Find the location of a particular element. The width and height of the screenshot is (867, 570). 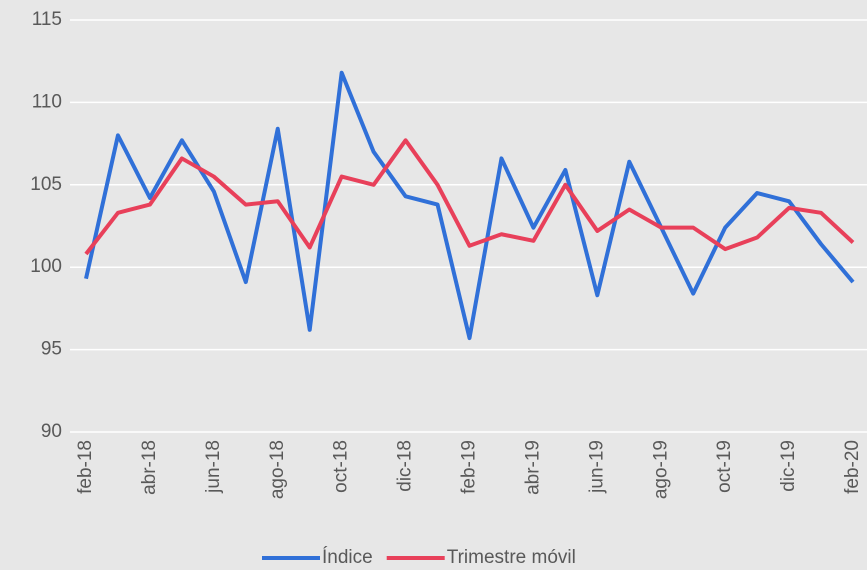

x-tick-label: abr-18 is located at coordinates (149, 467).